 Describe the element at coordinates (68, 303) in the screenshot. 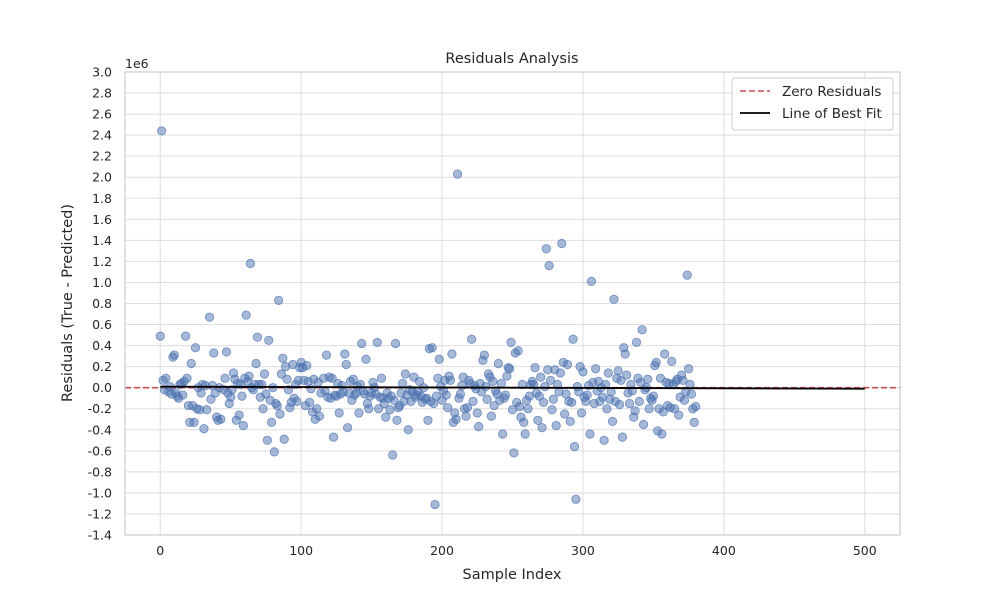

I see `y-axis-label: Residuals (True - Predicted)` at that location.